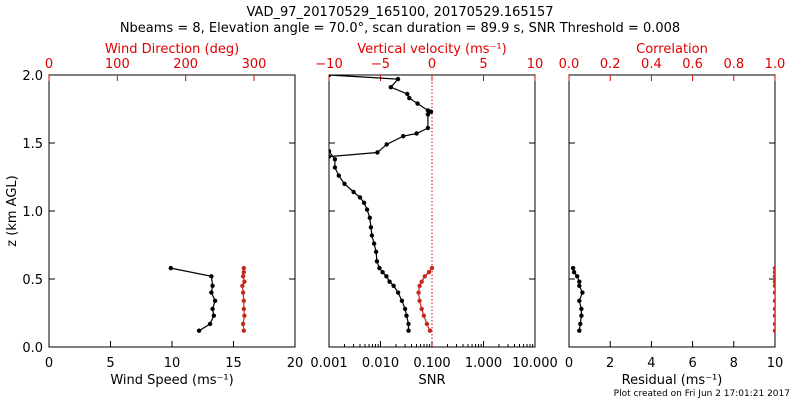 The width and height of the screenshot is (800, 400). What do you see at coordinates (483, 64) in the screenshot?
I see `top-tick-label: 5` at bounding box center [483, 64].